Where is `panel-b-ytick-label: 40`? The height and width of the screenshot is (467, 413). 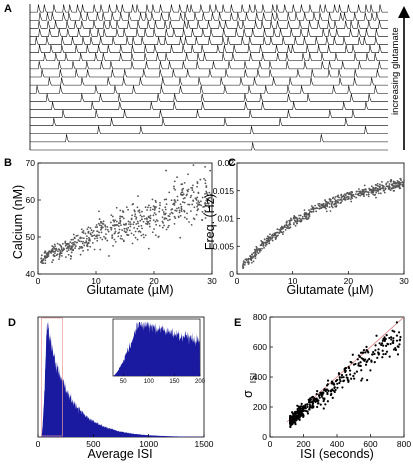
panel-b-ytick-label: 40 is located at coordinates (31, 274).